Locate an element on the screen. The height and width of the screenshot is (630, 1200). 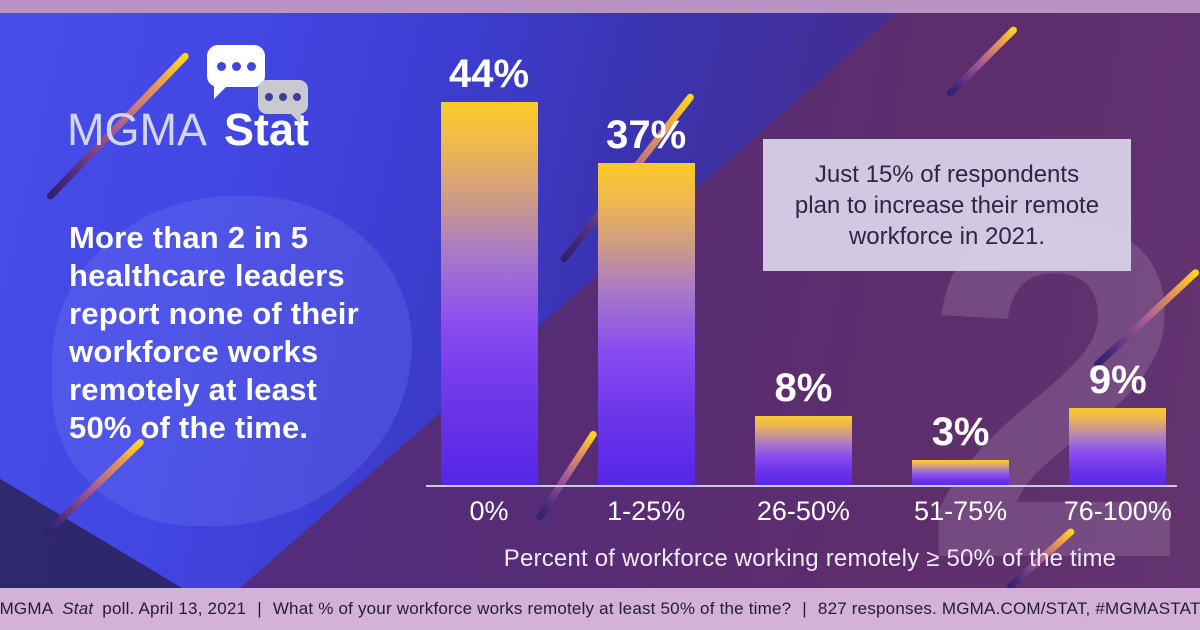
bar-value-label: 37% is located at coordinates (646, 135).